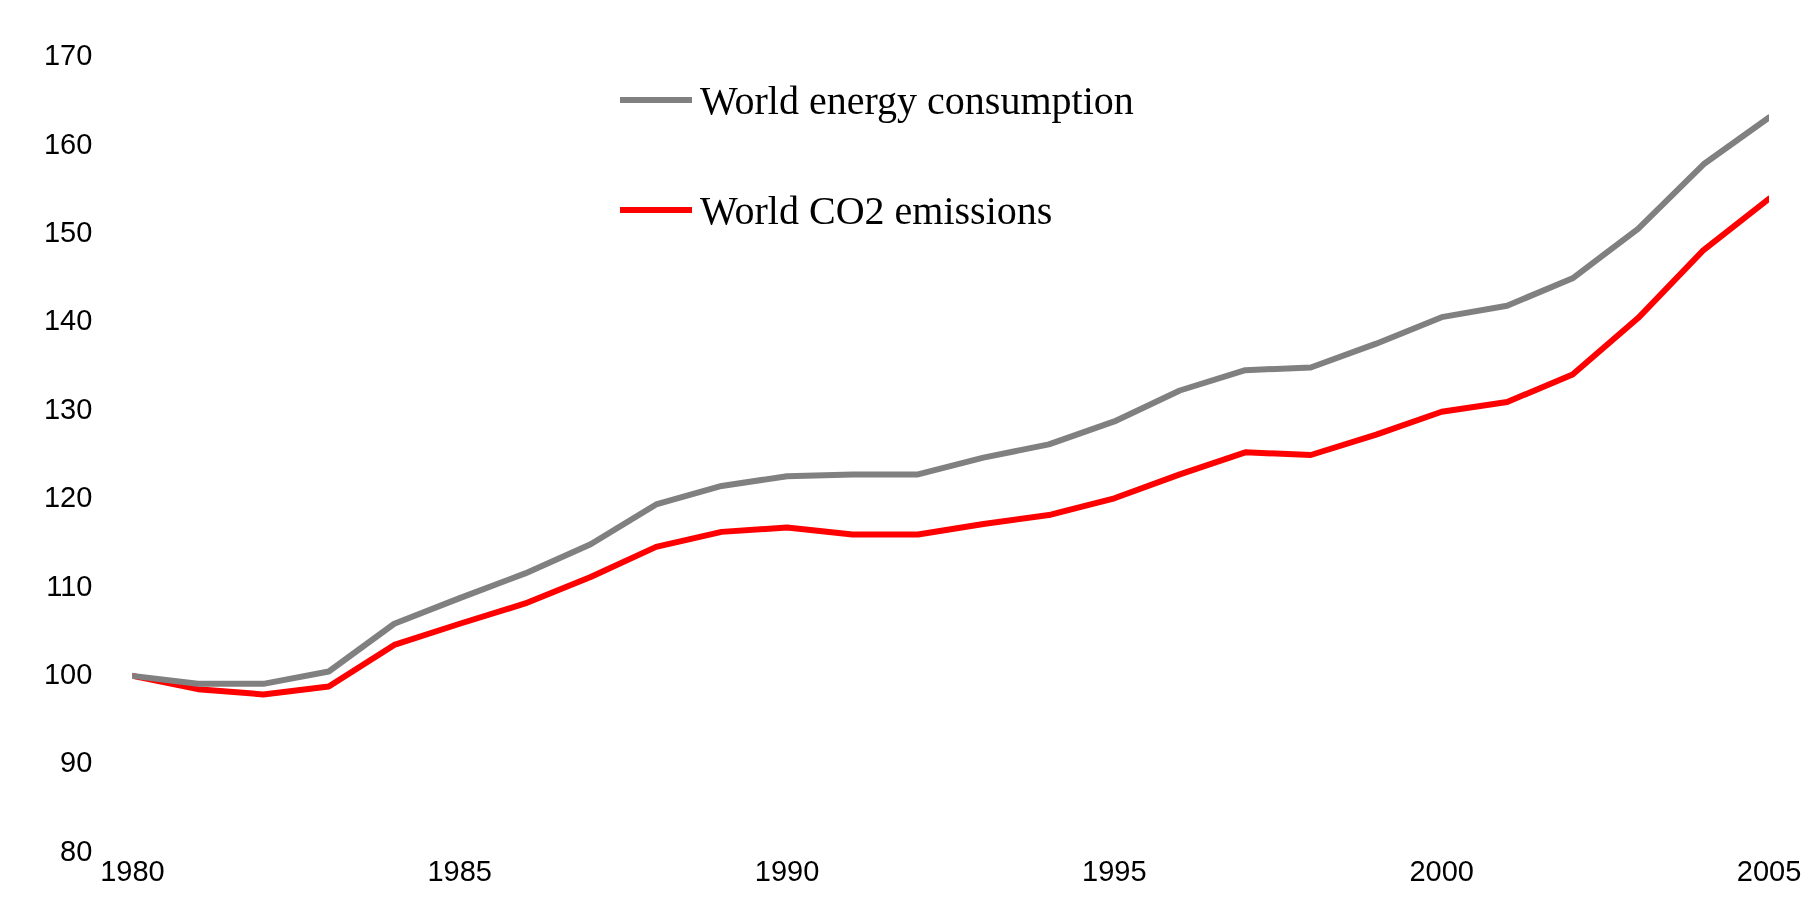 The width and height of the screenshot is (1809, 910). I want to click on x-tick-label: 2000, so click(1441, 871).